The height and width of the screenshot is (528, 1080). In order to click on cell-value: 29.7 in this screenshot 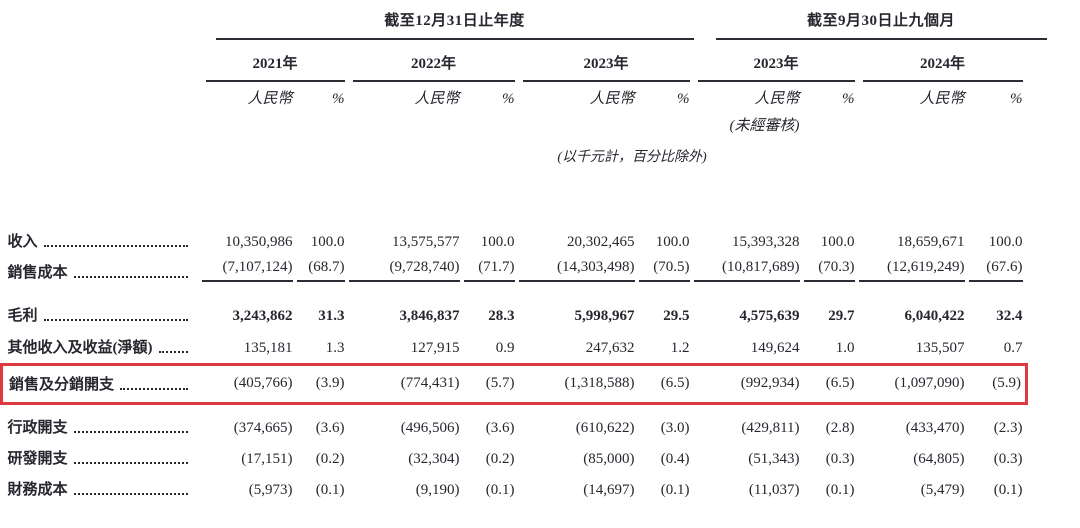, I will do `click(841, 316)`.